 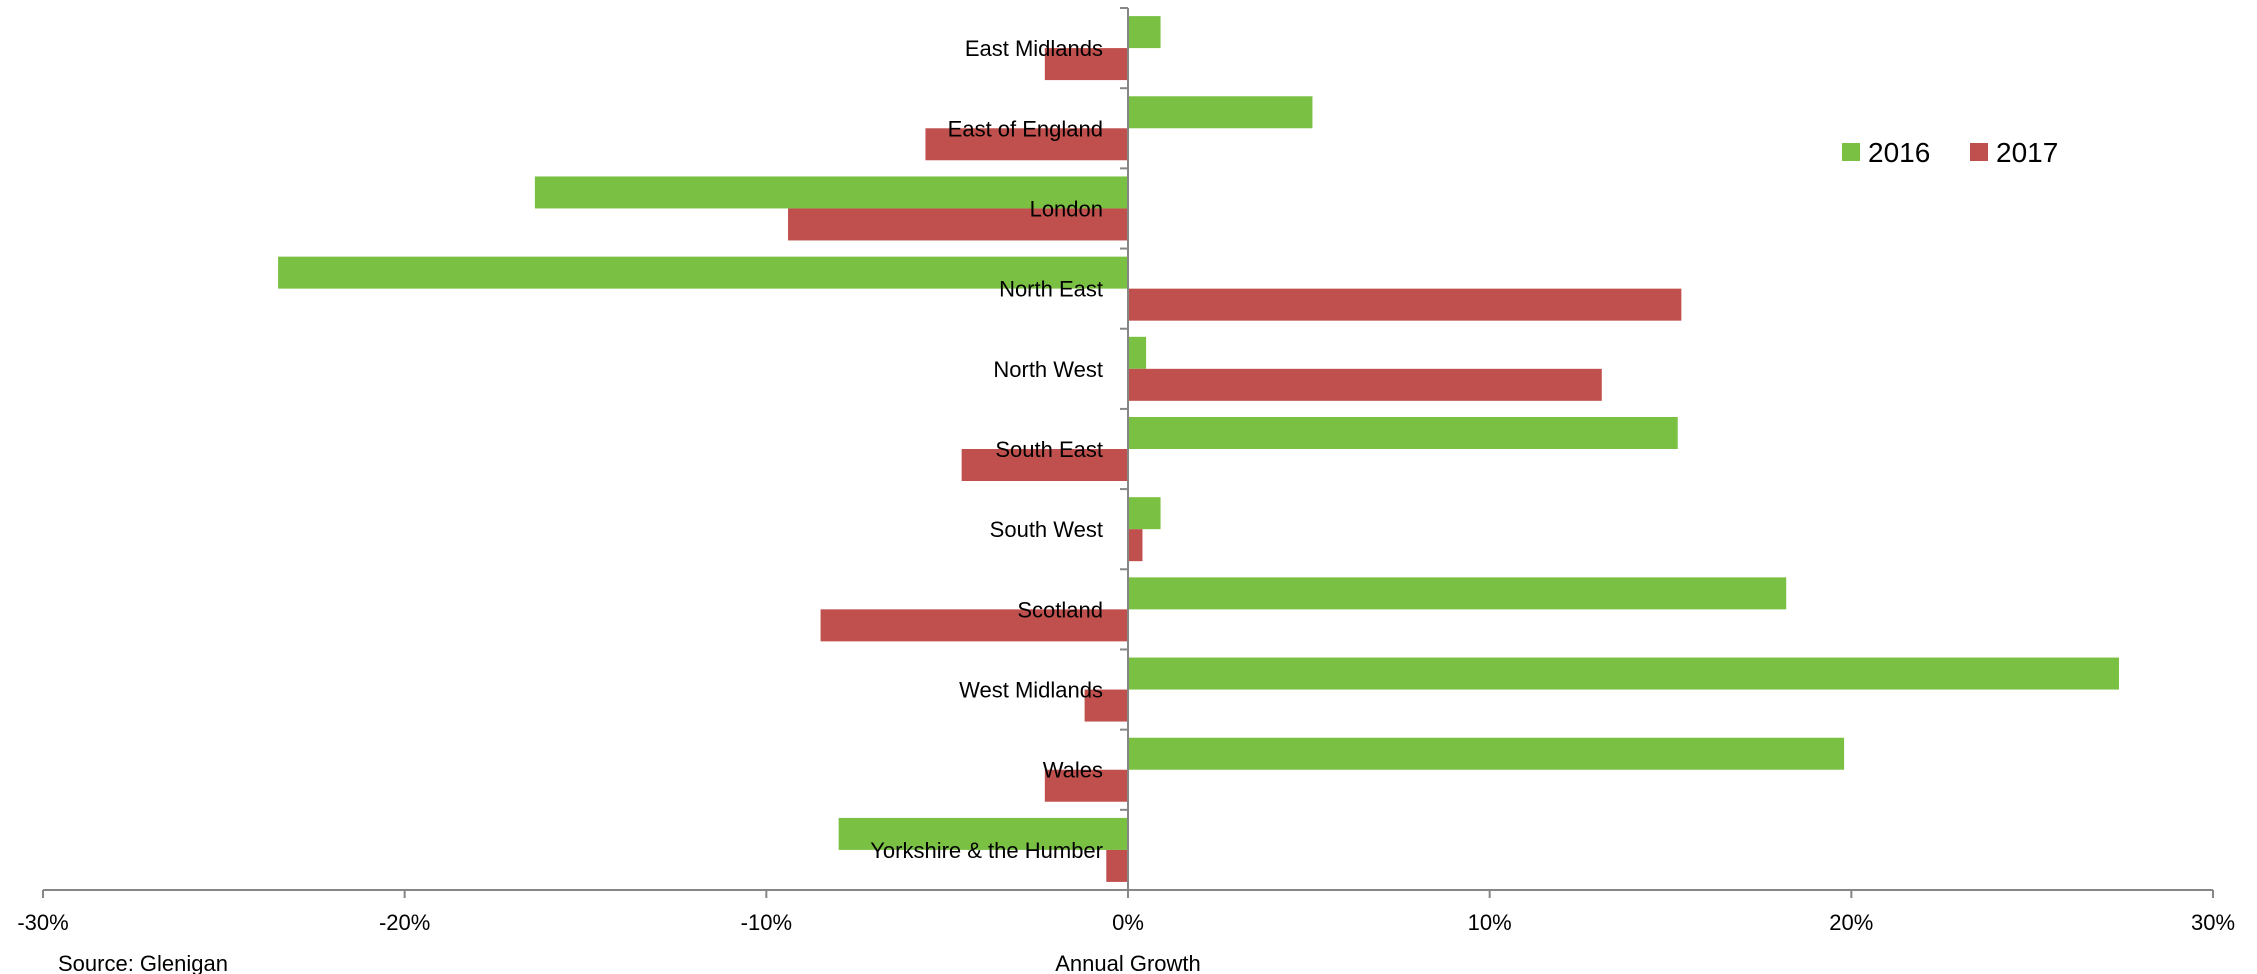 I want to click on category-label: London, so click(x=1066, y=208).